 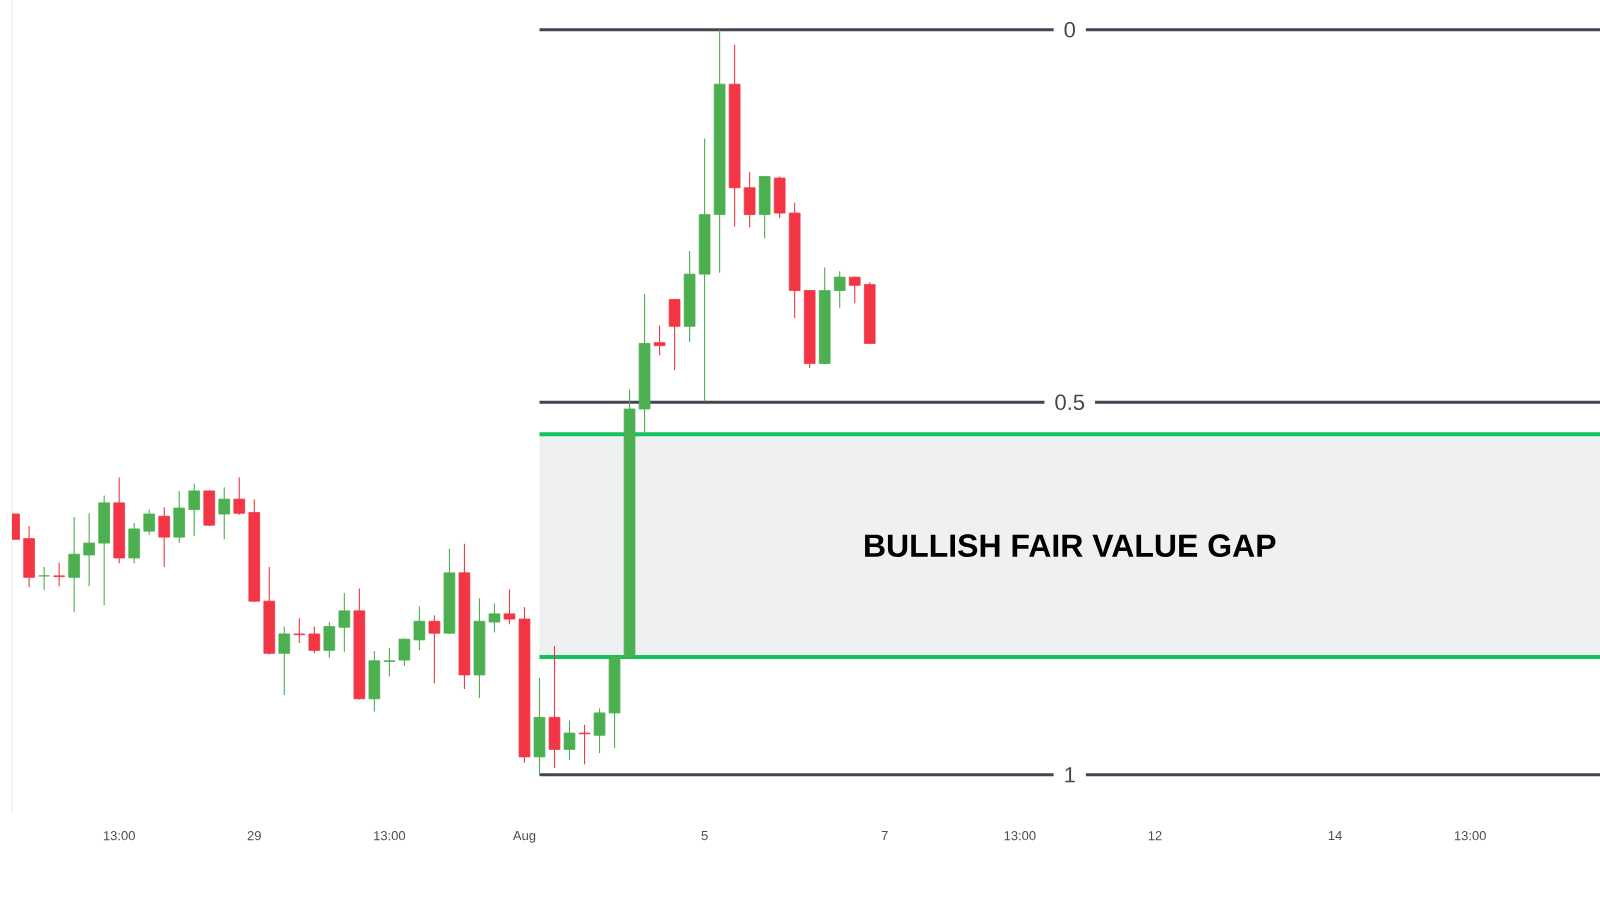 I want to click on ref-line-label: 0, so click(x=1069, y=30).